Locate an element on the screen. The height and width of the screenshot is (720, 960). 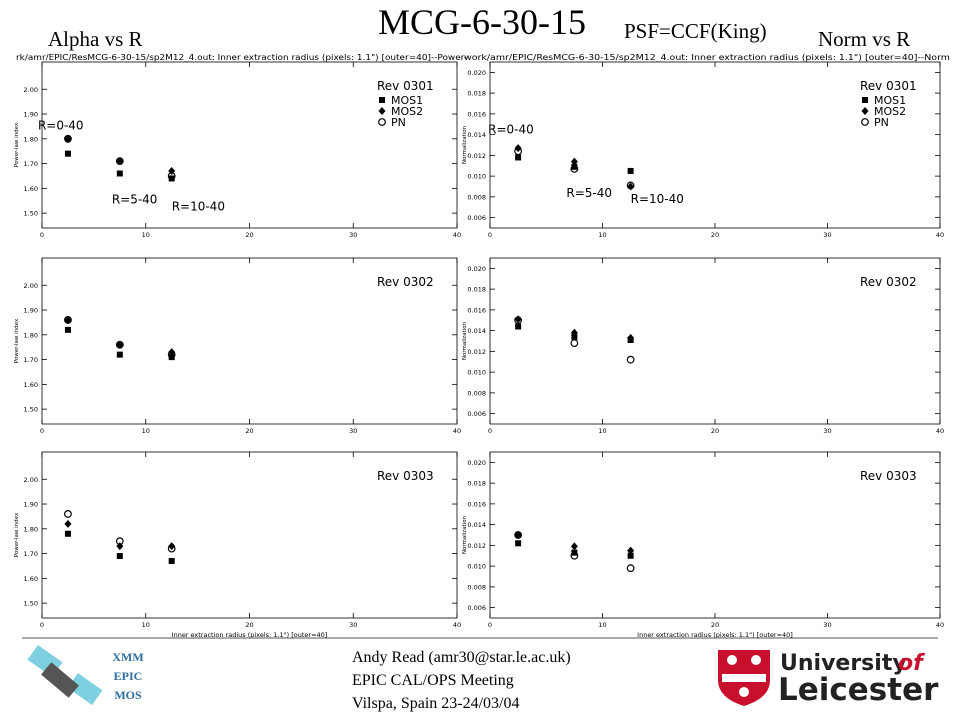
slide-subtitle: PSF=CCF(King) is located at coordinates (695, 31).